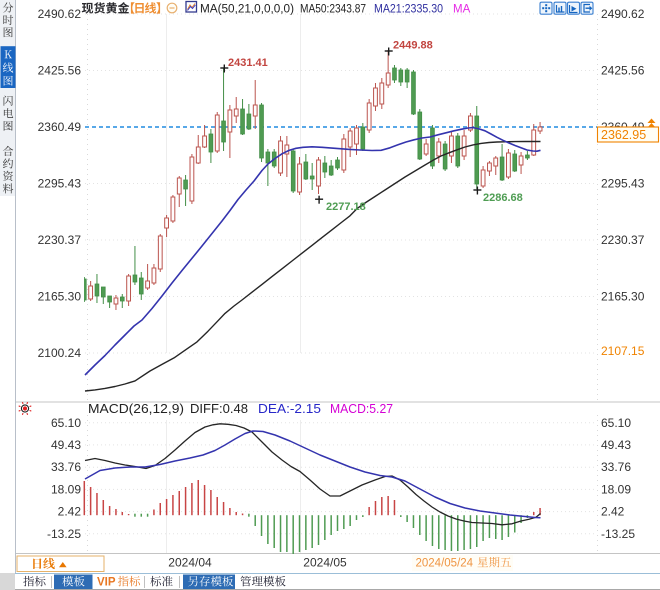 The width and height of the screenshot is (660, 590). What do you see at coordinates (503, 198) in the screenshot?
I see `svg-text: 2286.68` at bounding box center [503, 198].